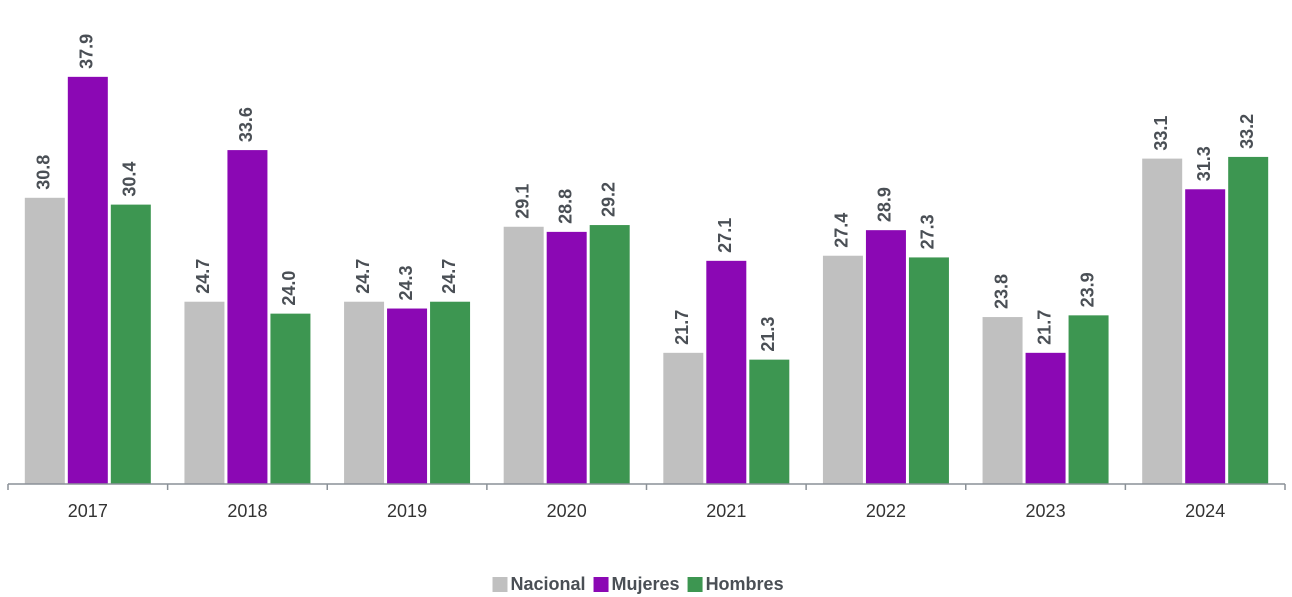 The width and height of the screenshot is (1292, 597). Describe the element at coordinates (1205, 511) in the screenshot. I see `x-tick-label: 2024` at that location.